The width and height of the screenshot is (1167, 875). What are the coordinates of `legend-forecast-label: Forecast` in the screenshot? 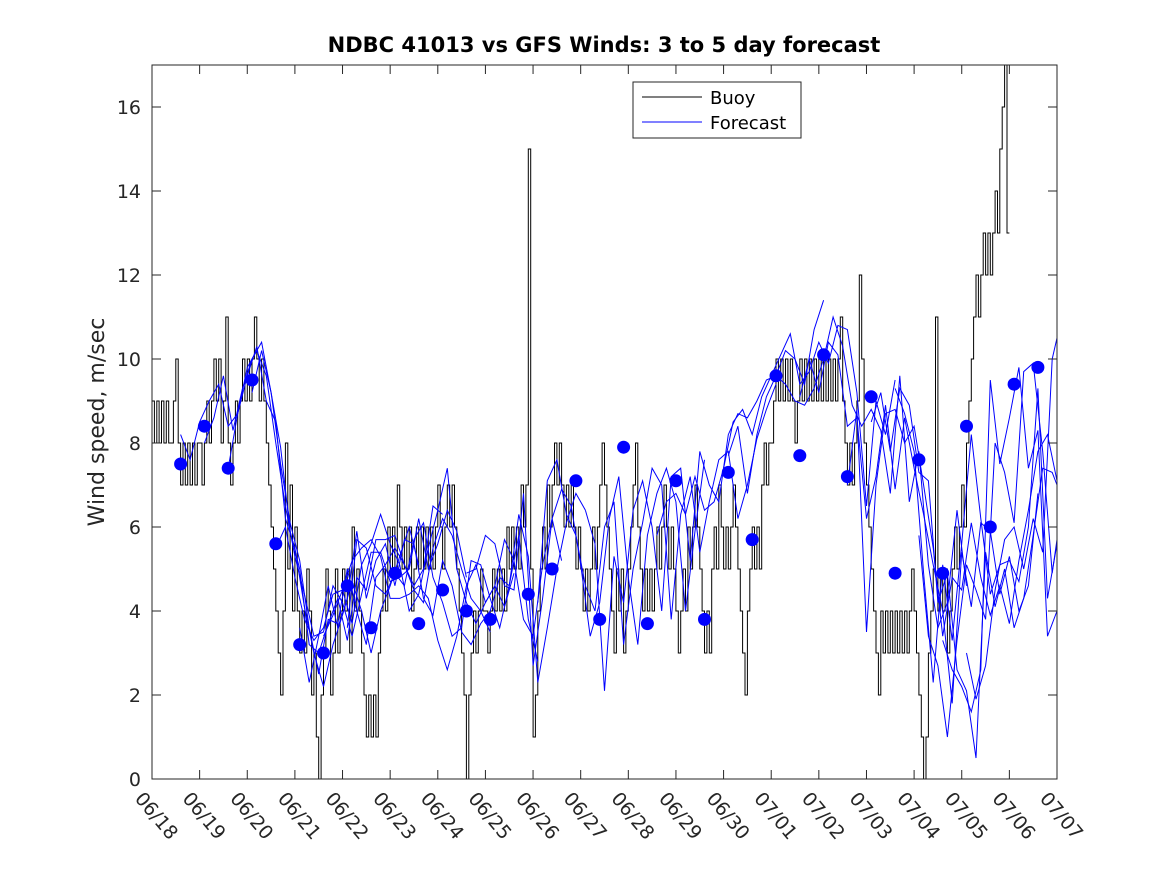 It's located at (748, 123).